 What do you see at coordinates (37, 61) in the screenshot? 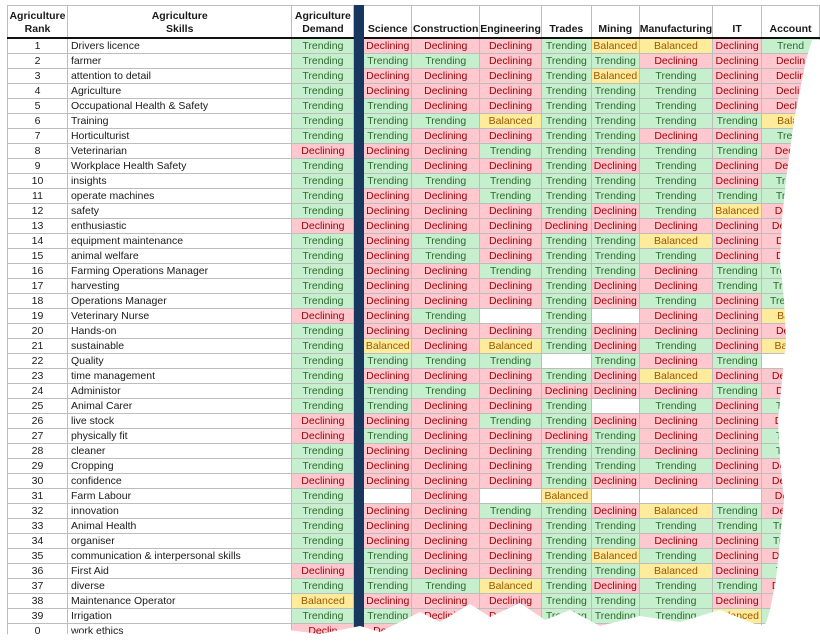
I see `rank-cell: 2` at bounding box center [37, 61].